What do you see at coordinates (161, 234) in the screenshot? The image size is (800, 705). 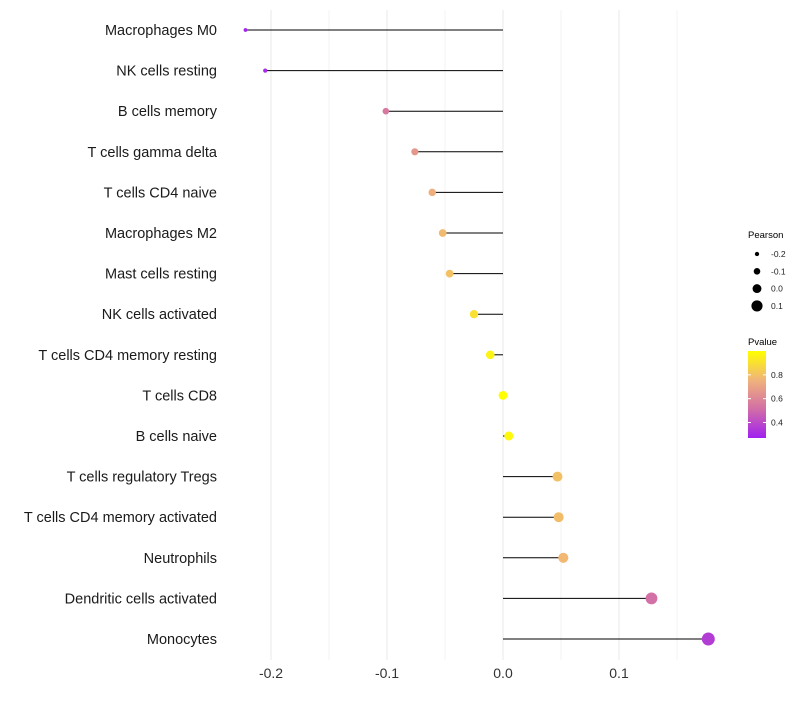 I see `category-label: Macrophages M2` at bounding box center [161, 234].